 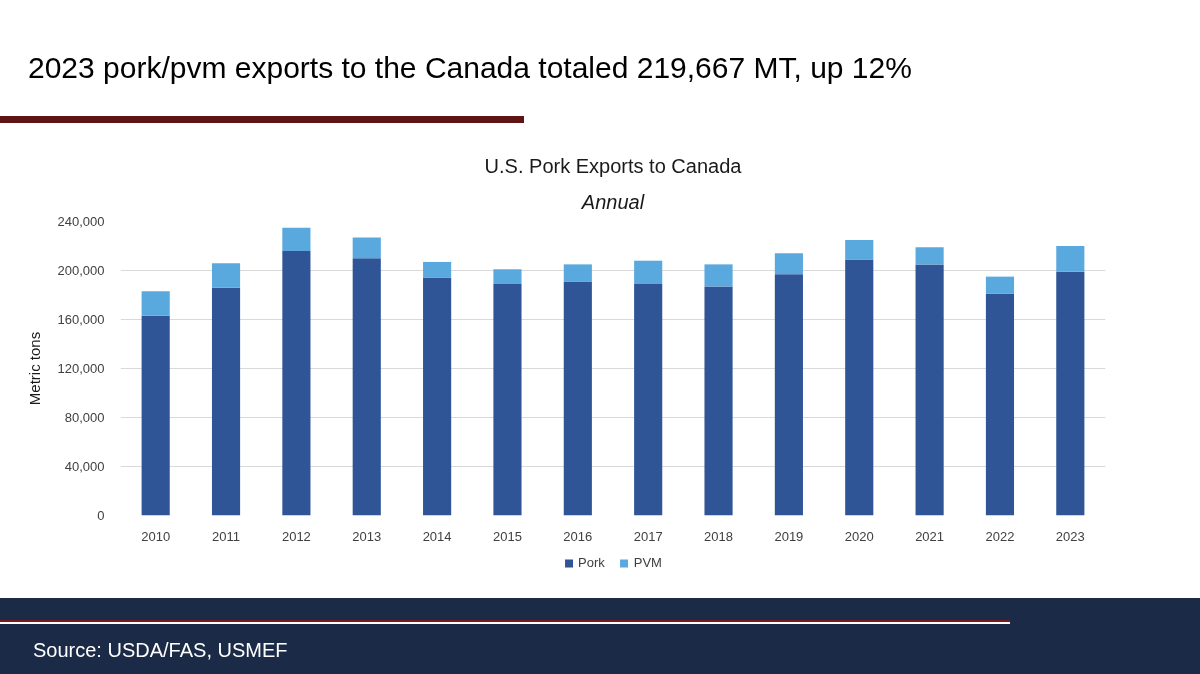 What do you see at coordinates (81, 221) in the screenshot?
I see `y-tick-label: 240,000` at bounding box center [81, 221].